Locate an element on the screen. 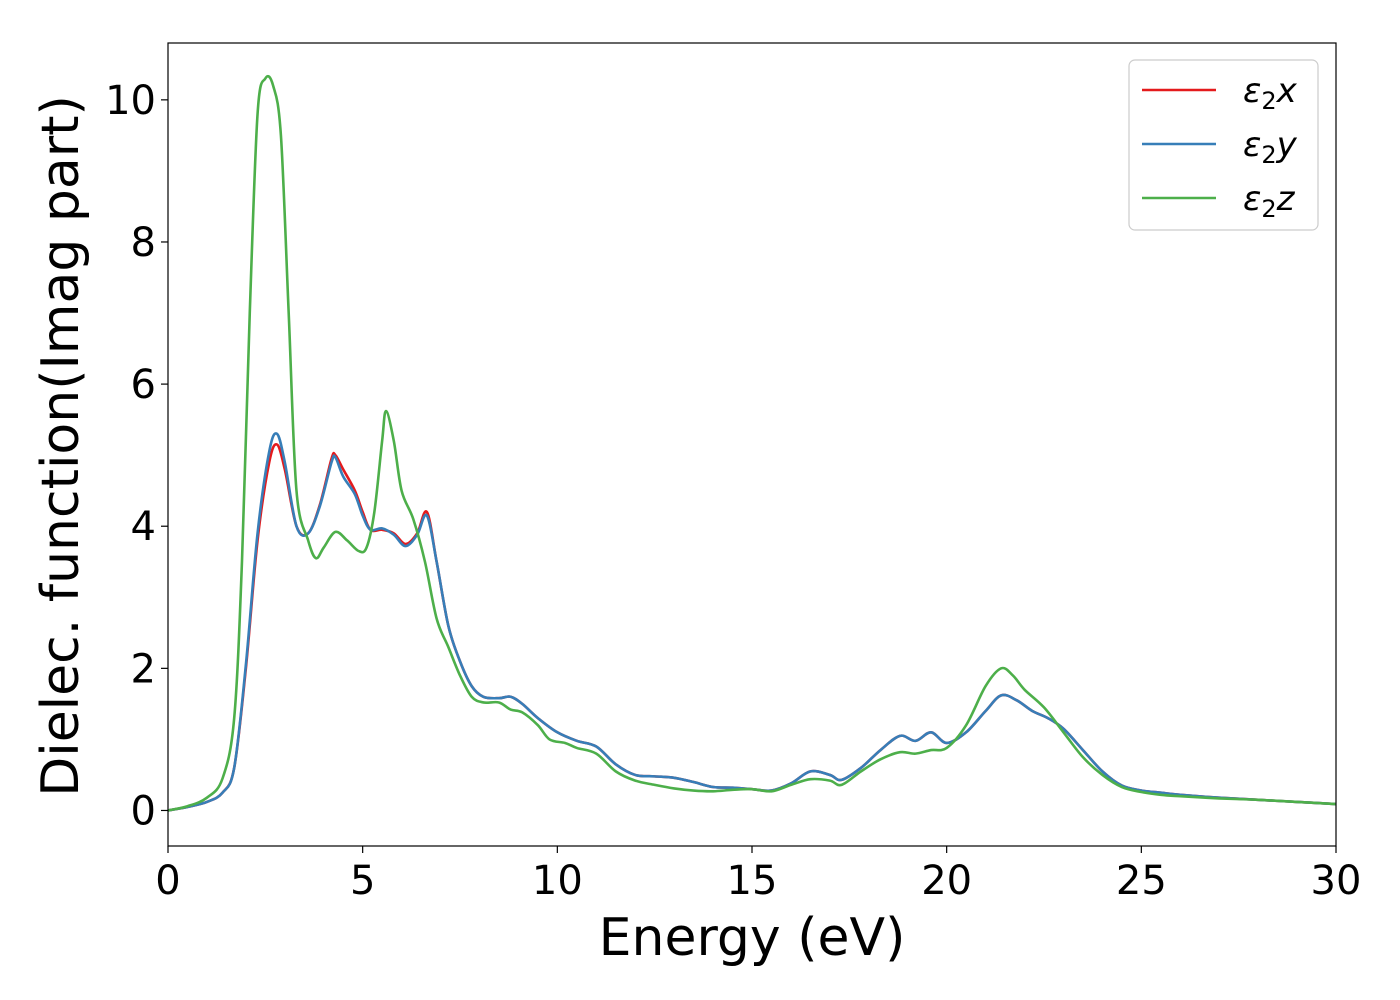  legend-label-y: ε2y is located at coordinates (1270, 147).